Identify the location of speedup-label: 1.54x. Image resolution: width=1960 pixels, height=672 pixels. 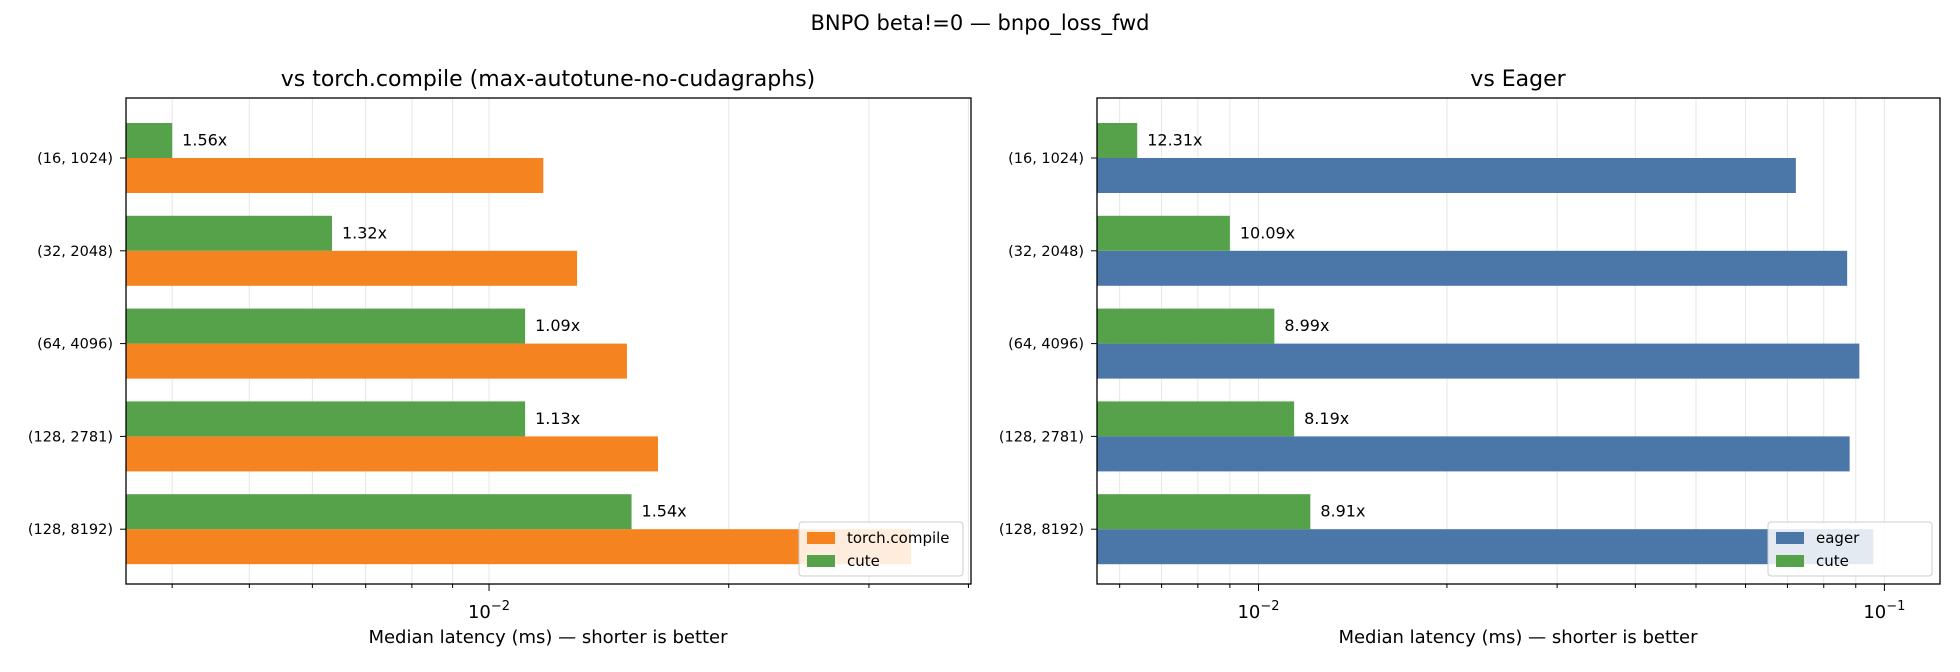
(664, 511).